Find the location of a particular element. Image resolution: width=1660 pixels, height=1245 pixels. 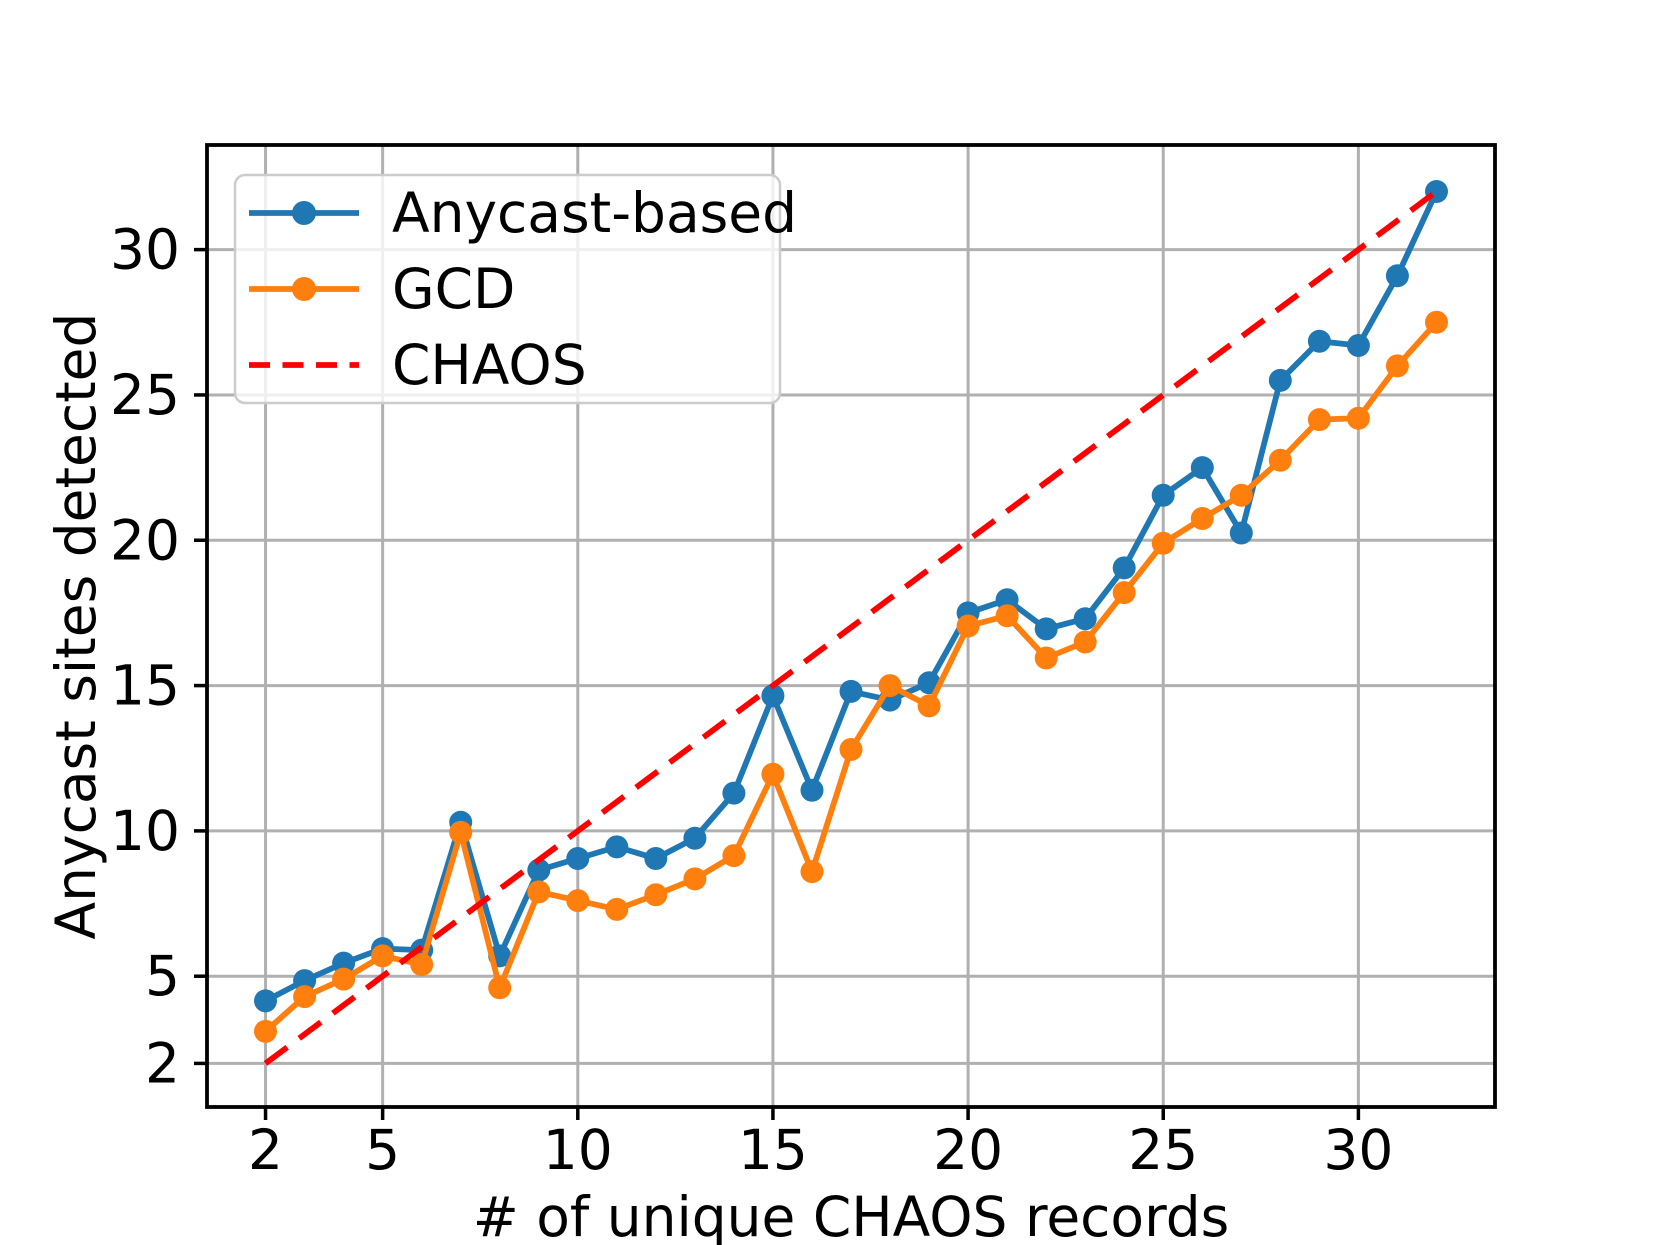

legend-label-anycast: Anycast-based is located at coordinates (594, 213).